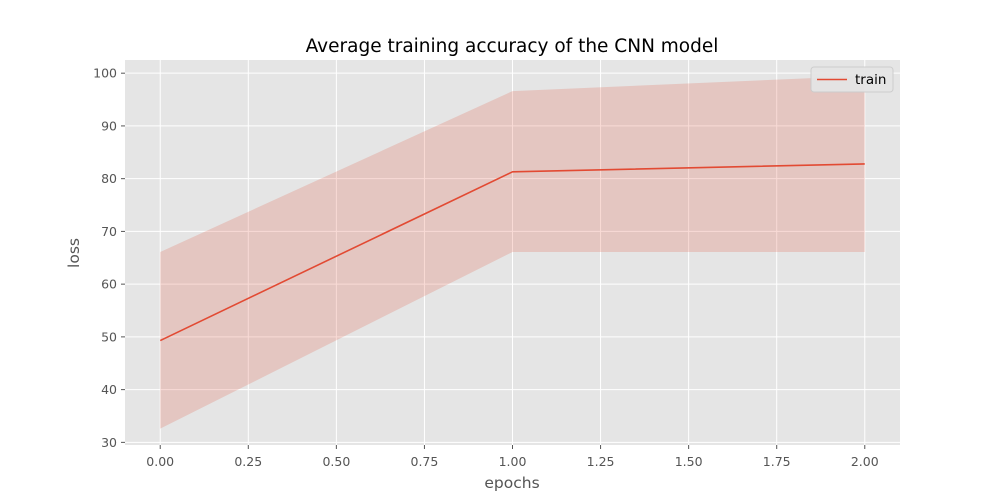  I want to click on x-tick-label: 2.00, so click(865, 461).